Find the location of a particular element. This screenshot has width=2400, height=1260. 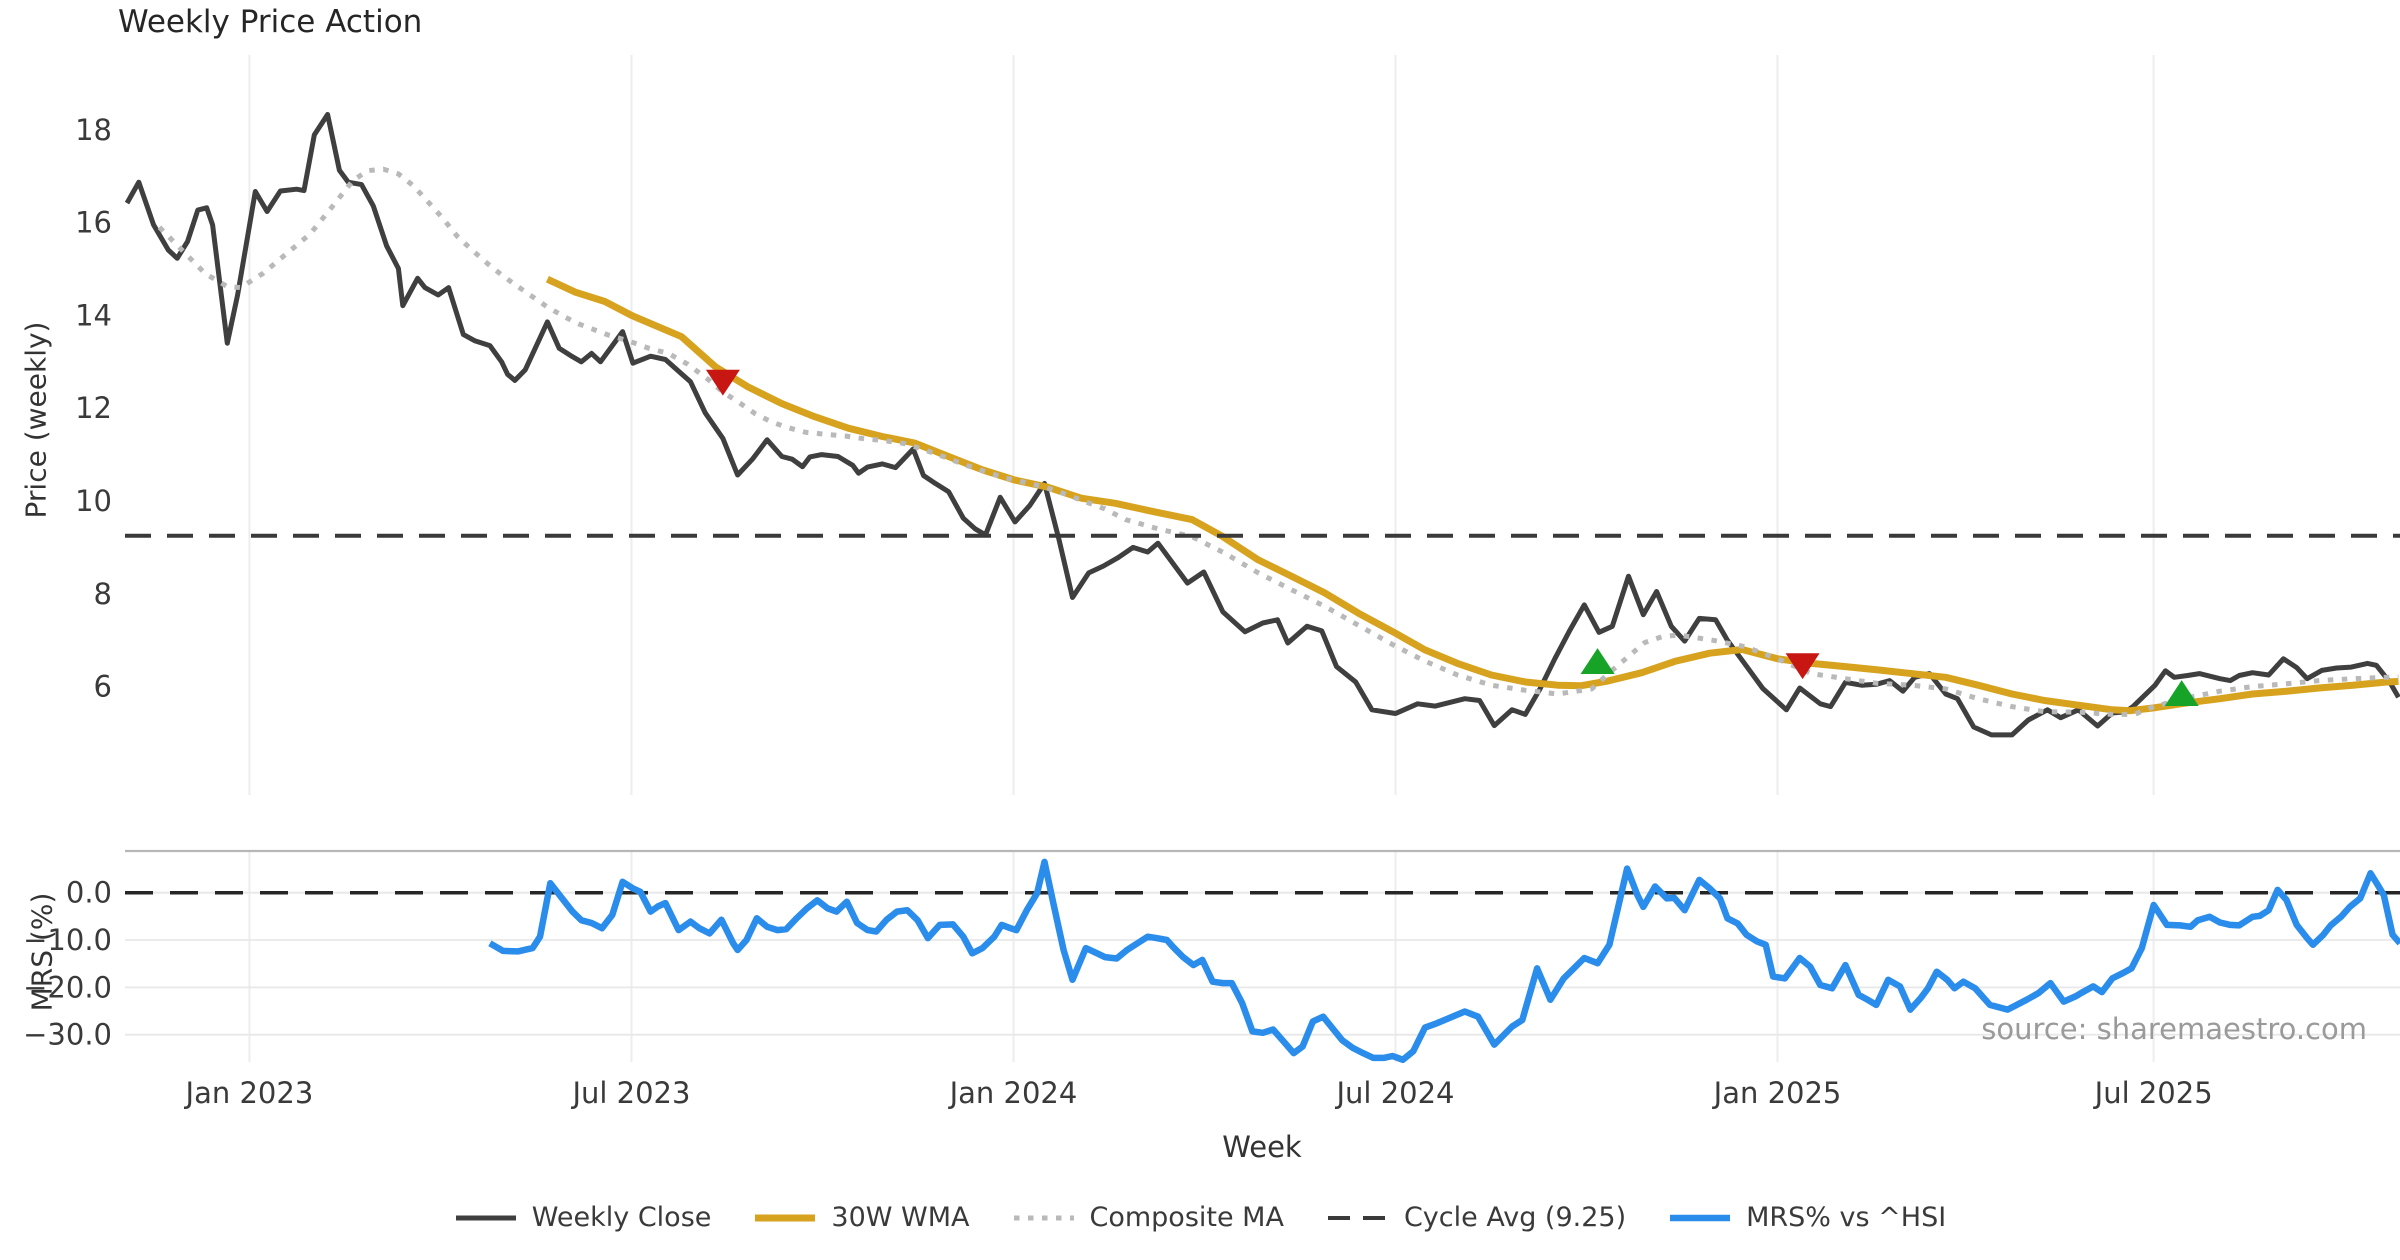

xtick-jan-2023: Jan 2023 is located at coordinates (249, 1093).